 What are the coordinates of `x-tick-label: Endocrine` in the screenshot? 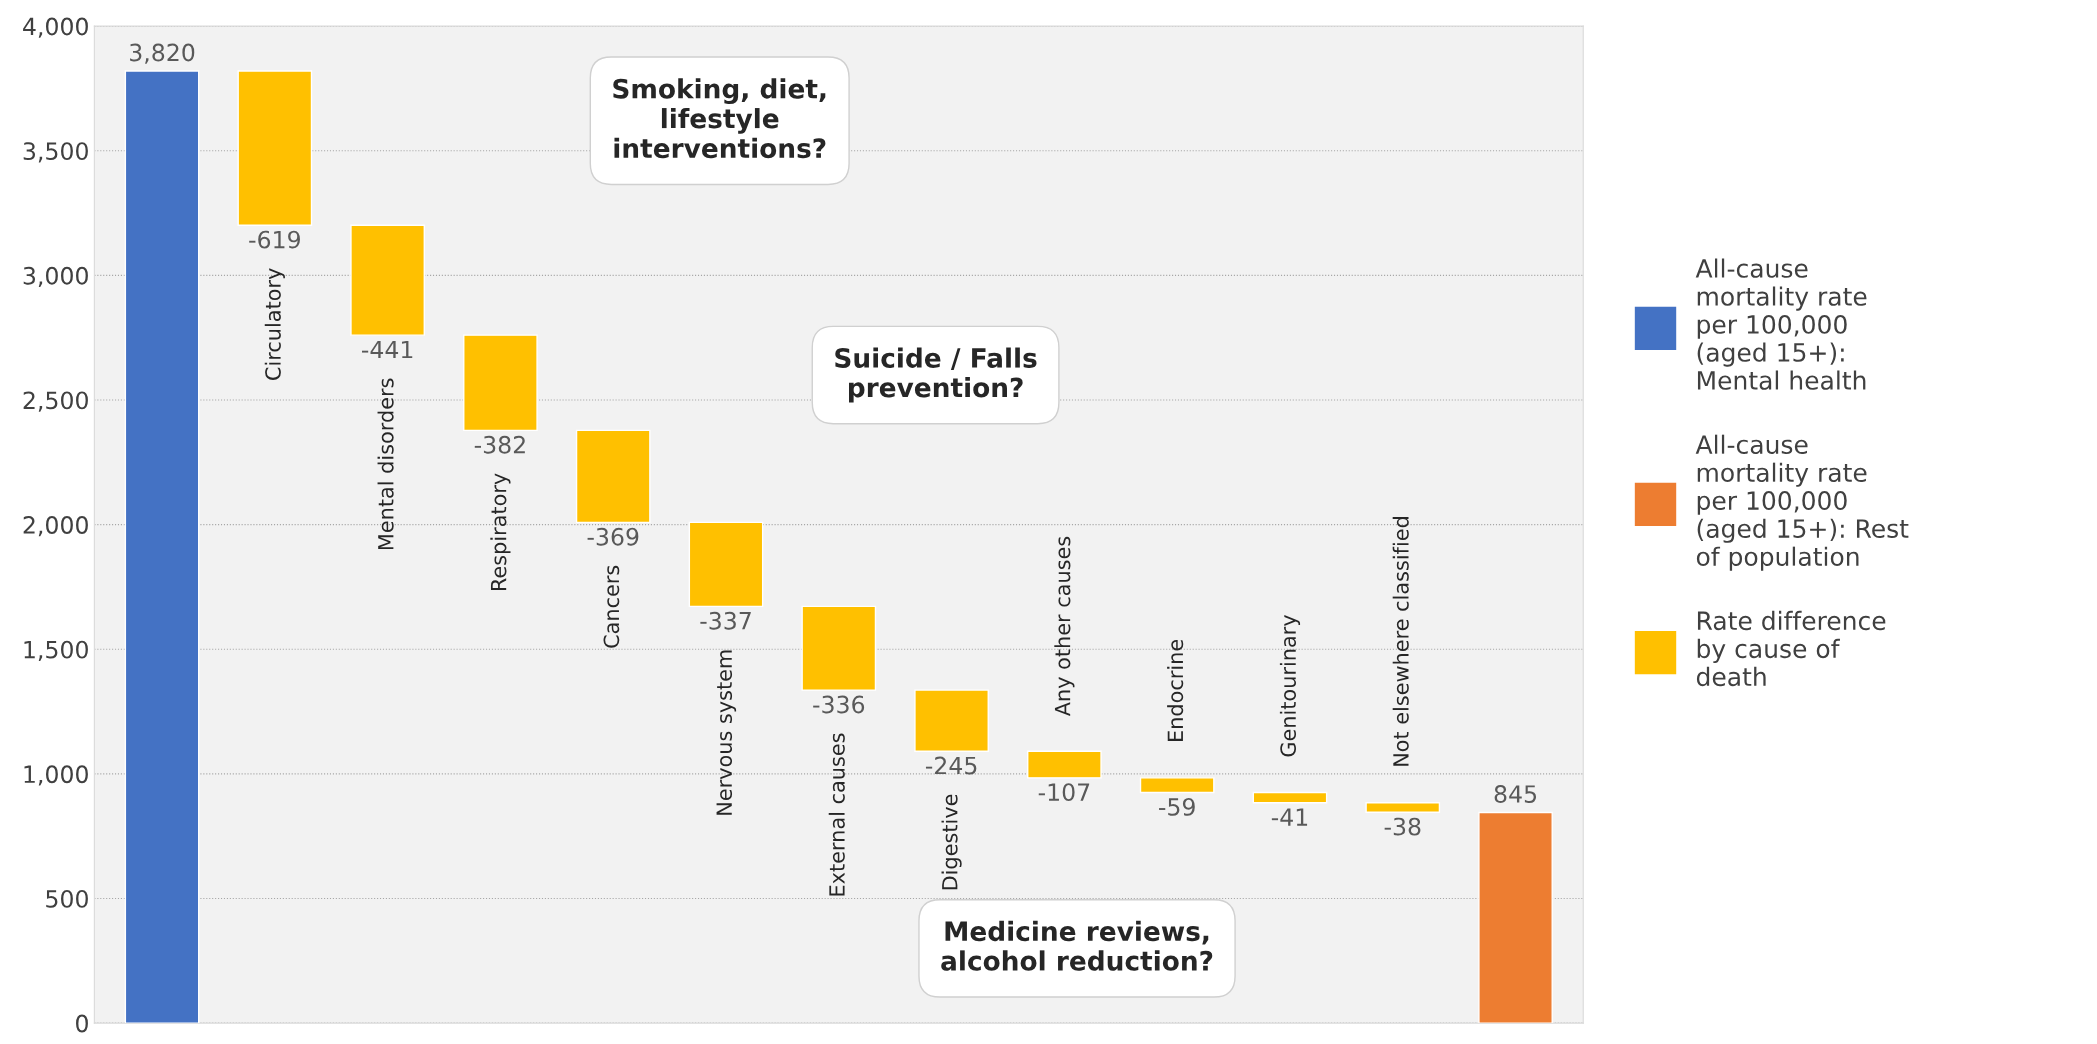 It's located at (1175, 690).